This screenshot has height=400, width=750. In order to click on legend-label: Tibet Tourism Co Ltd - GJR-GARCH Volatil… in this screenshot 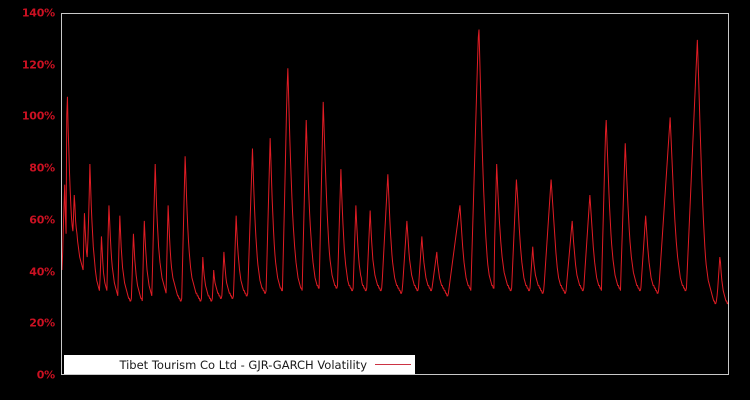, I will do `click(243, 364)`.